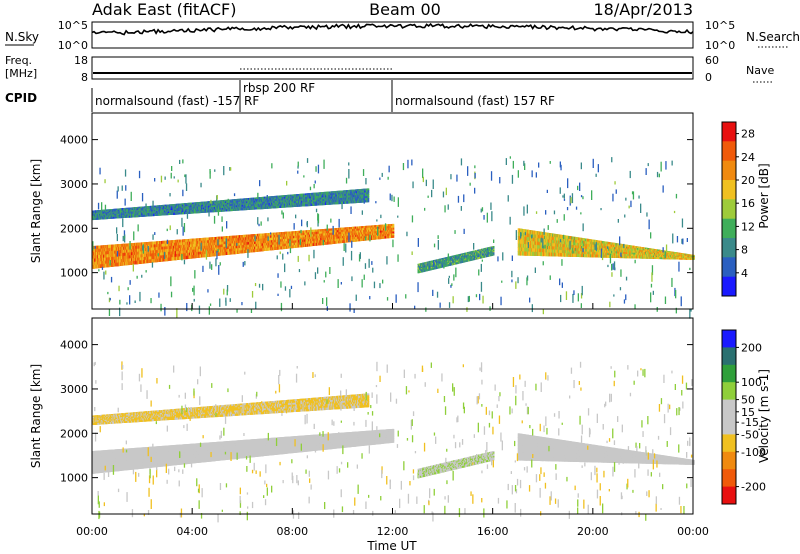 The width and height of the screenshot is (800, 554). I want to click on cpid-label: CPID, so click(21, 98).